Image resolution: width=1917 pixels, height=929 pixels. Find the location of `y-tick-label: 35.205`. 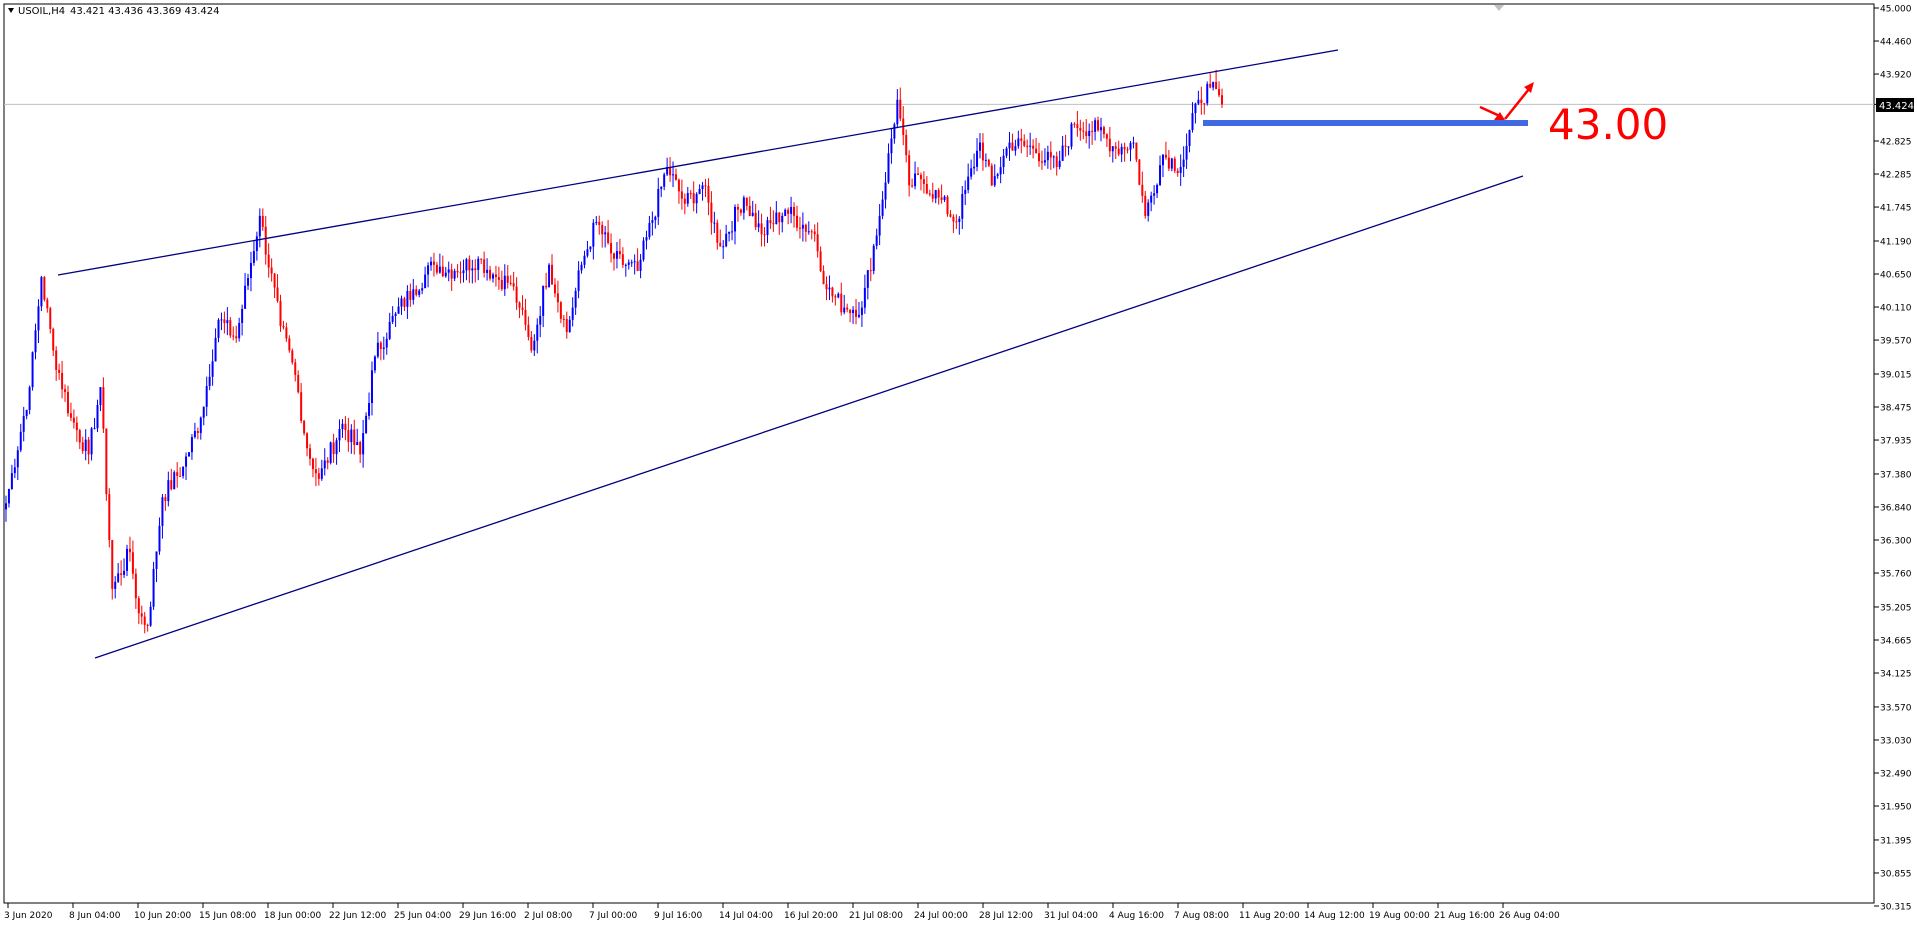

y-tick-label: 35.205 is located at coordinates (1896, 608).